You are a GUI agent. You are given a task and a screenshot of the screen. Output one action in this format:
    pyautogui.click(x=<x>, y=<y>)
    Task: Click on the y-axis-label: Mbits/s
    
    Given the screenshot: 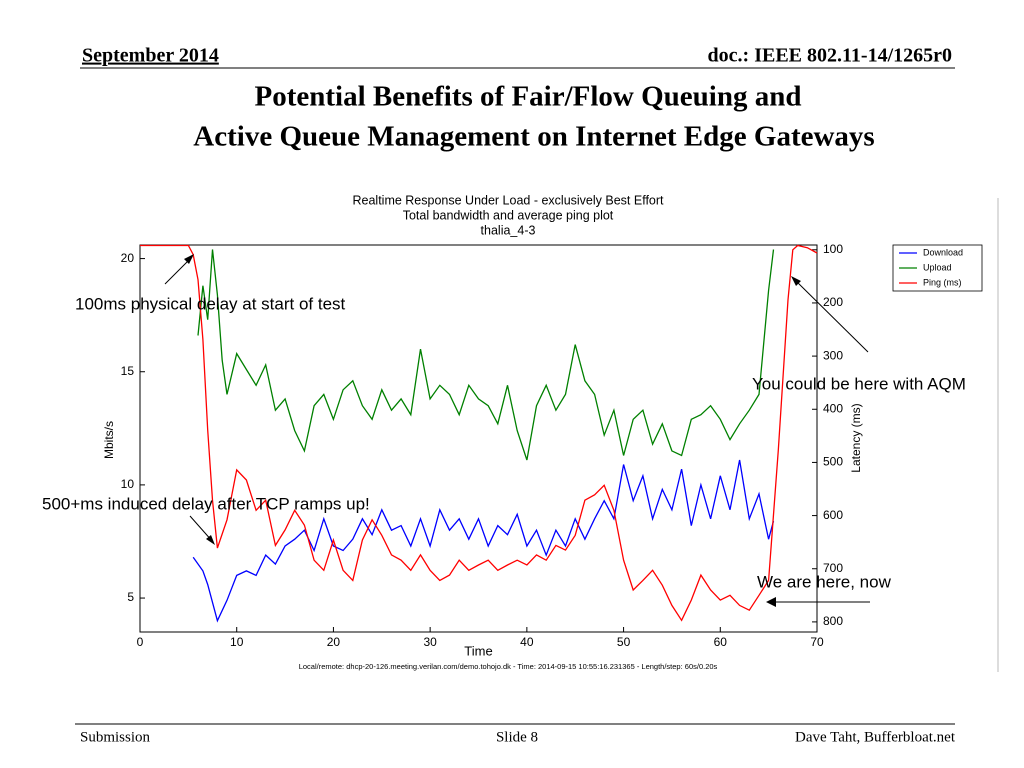 What is the action you would take?
    pyautogui.click(x=109, y=440)
    